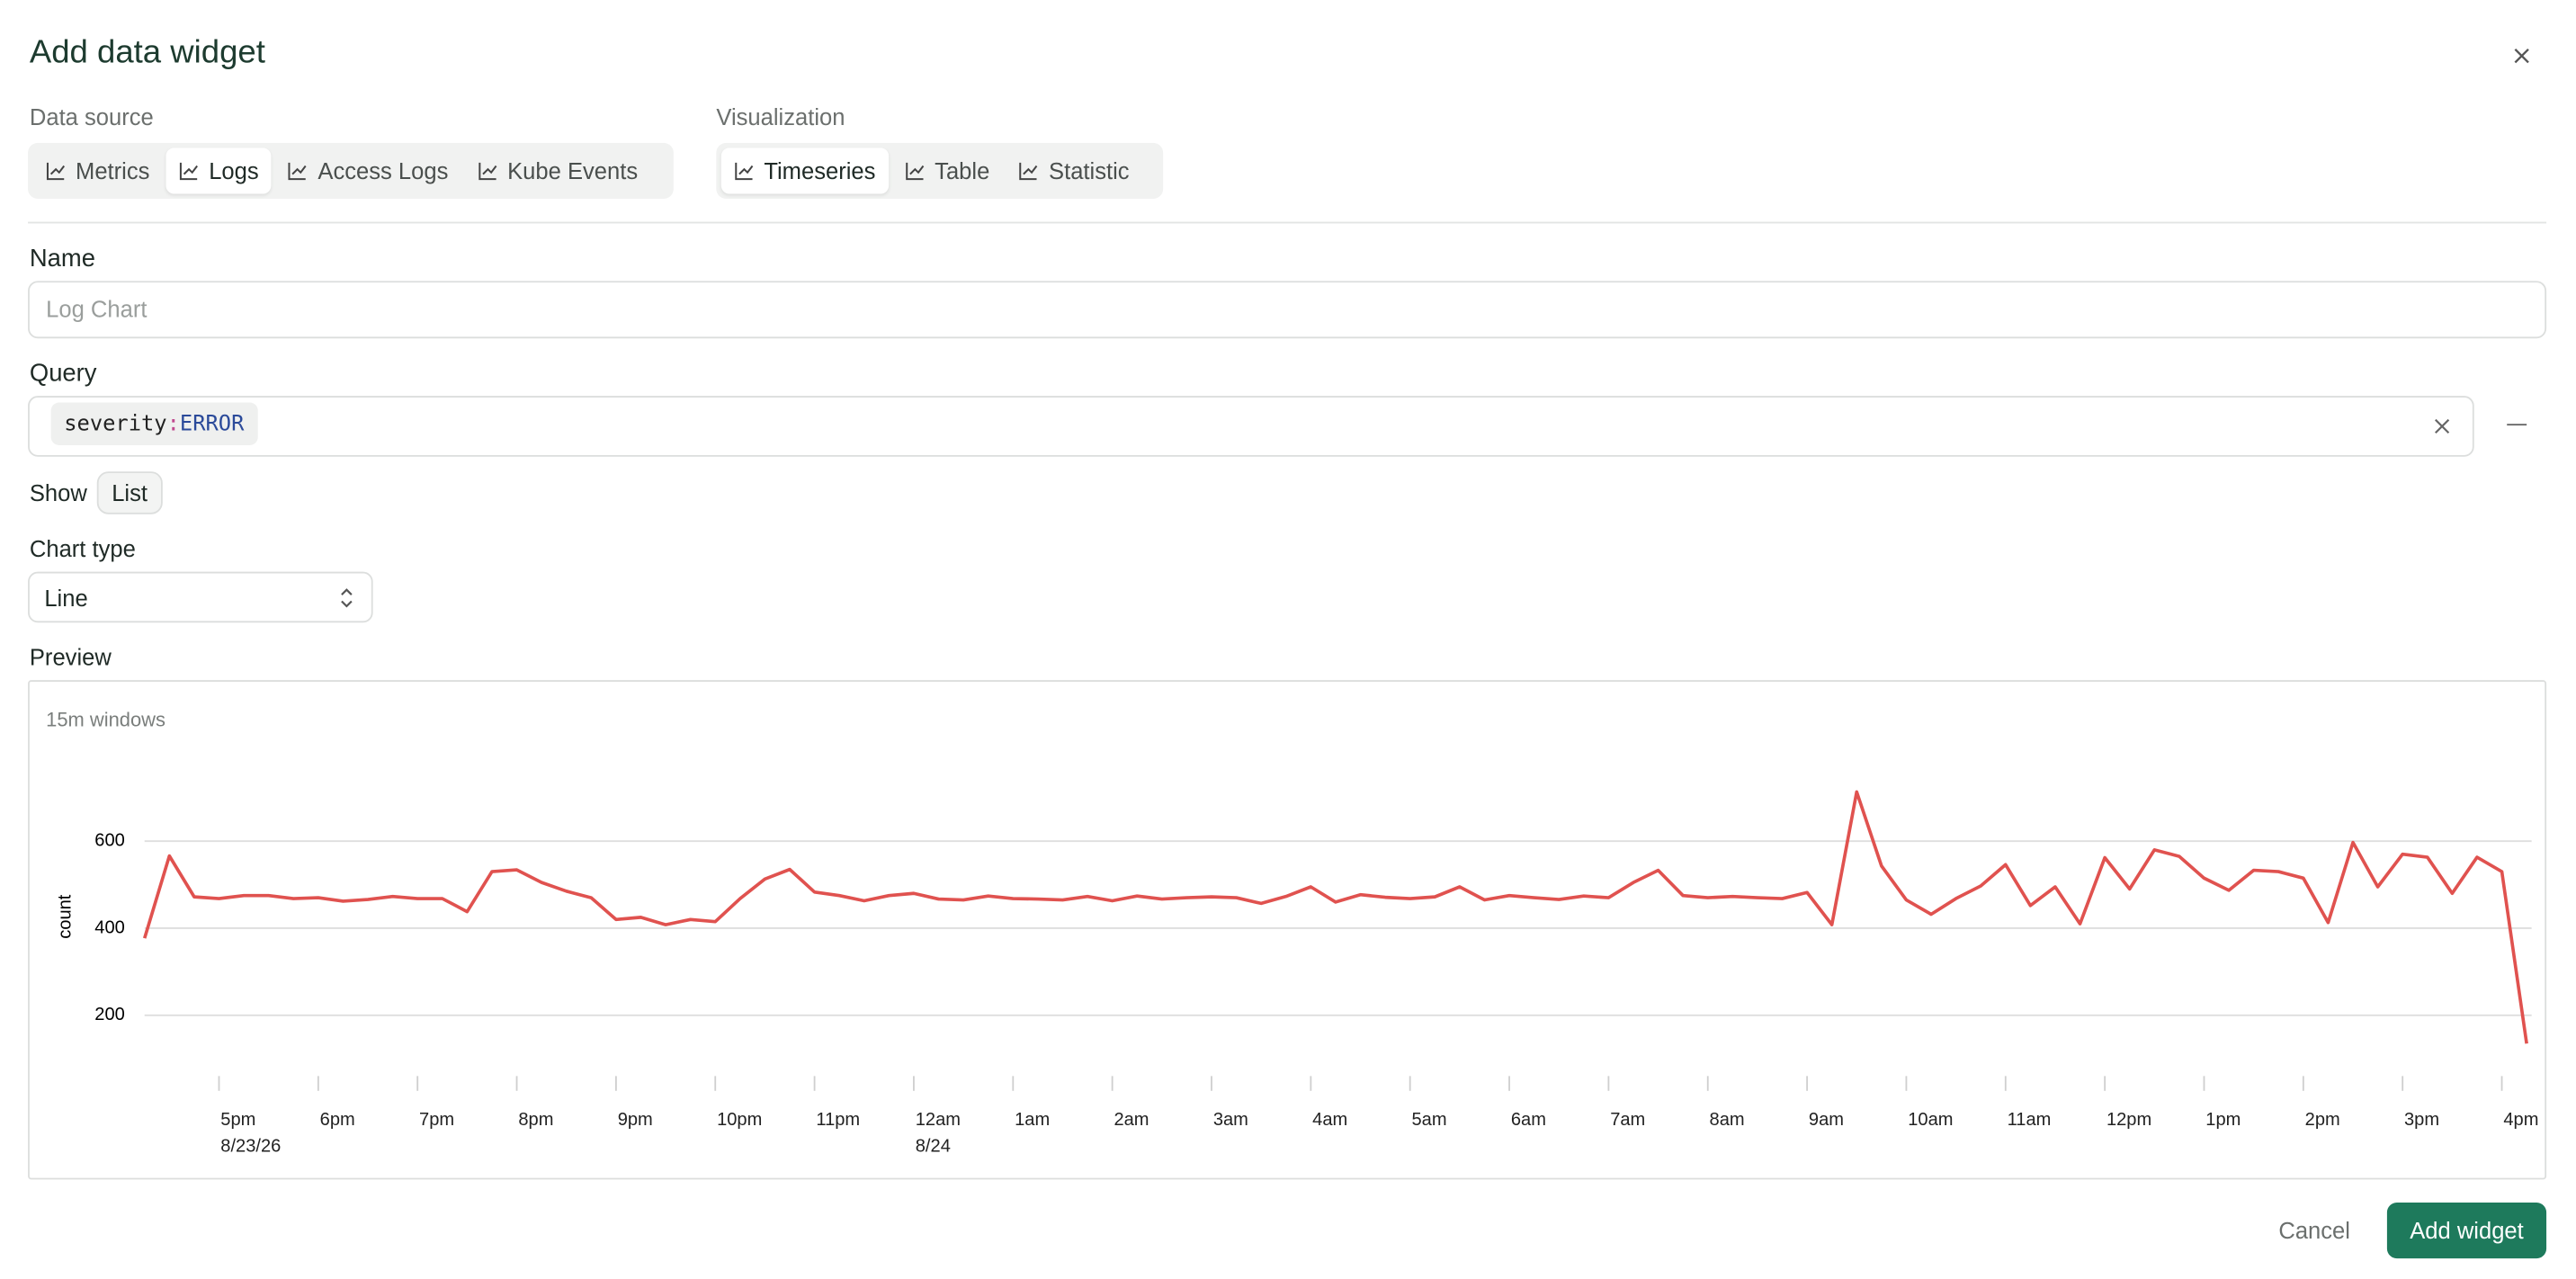 This screenshot has width=2576, height=1279. I want to click on remove-query, so click(2517, 425).